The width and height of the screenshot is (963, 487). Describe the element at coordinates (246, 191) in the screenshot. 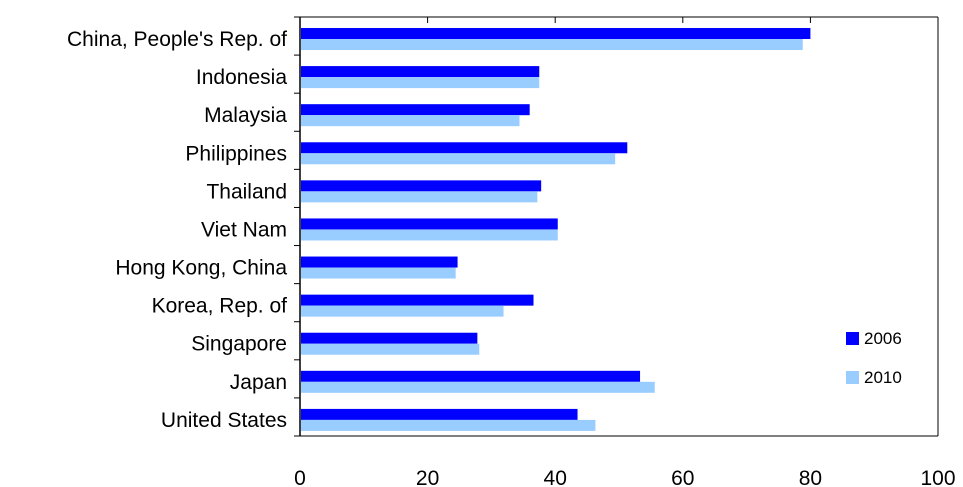

I see `category-label: Thailand` at that location.